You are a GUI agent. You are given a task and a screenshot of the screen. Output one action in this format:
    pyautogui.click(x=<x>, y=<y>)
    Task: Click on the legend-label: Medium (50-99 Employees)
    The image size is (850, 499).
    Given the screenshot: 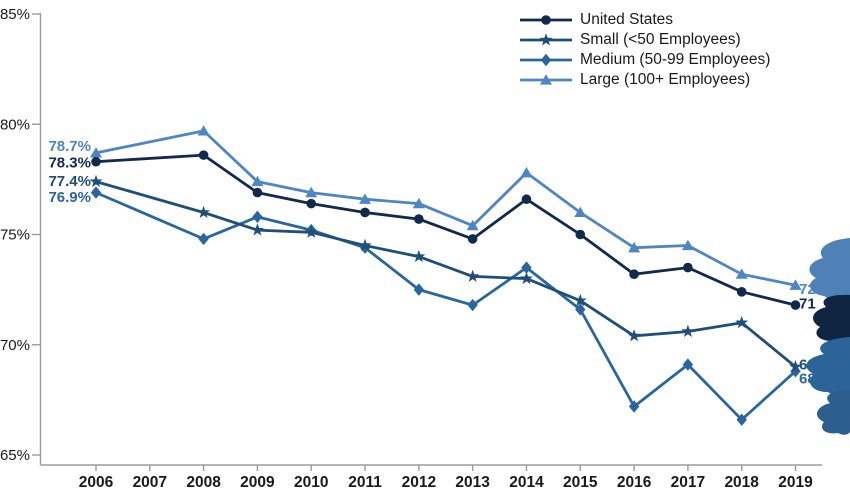 What is the action you would take?
    pyautogui.click(x=675, y=59)
    